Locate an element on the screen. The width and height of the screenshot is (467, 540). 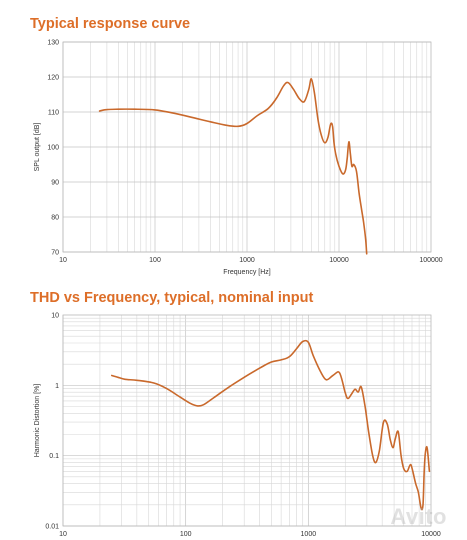
y-tick-label: 100 is located at coordinates (53, 148).